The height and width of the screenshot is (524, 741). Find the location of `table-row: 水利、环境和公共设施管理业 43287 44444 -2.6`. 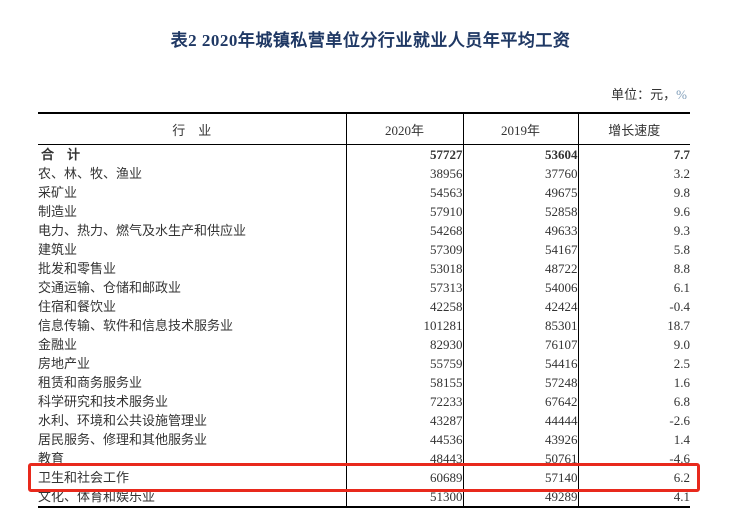

table-row: 水利、环境和公共设施管理业 43287 44444 -2.6 is located at coordinates (364, 420).